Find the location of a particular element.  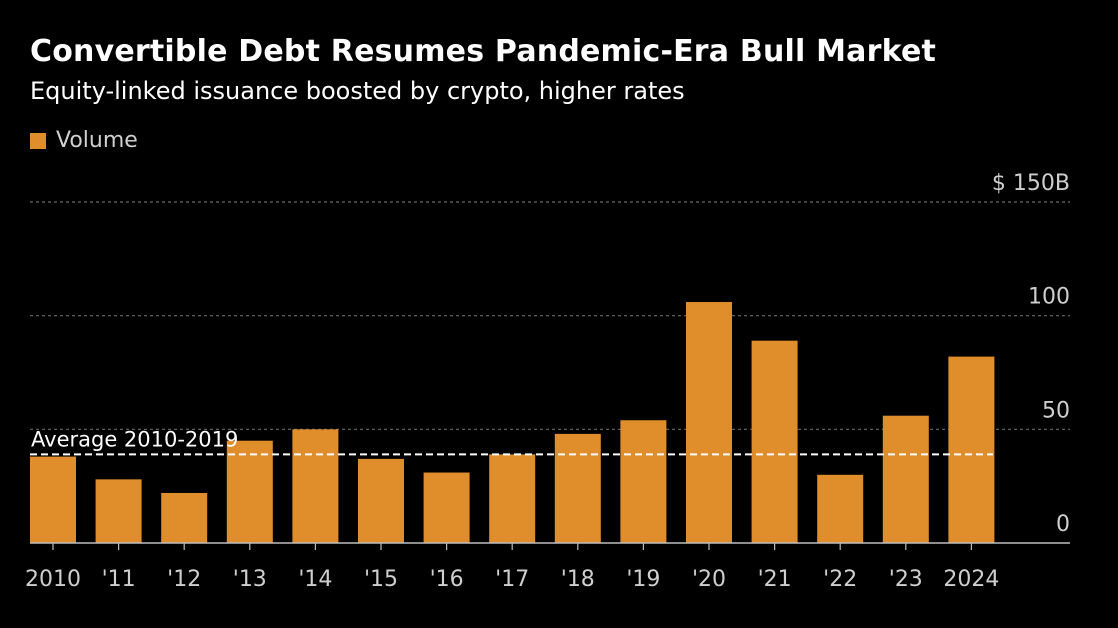

x-tick-label: '20 is located at coordinates (709, 579).